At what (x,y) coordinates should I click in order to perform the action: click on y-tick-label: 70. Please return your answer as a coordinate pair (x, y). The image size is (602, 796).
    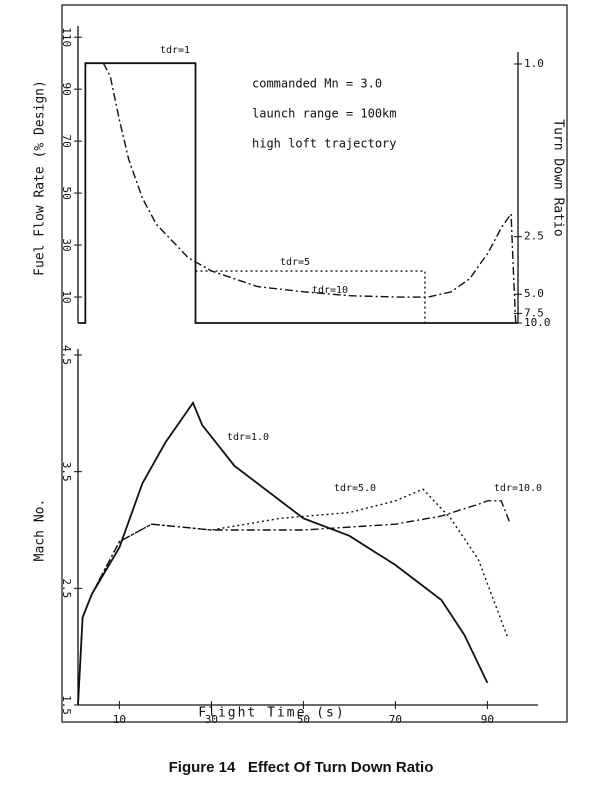
    Looking at the image, I should click on (66, 141).